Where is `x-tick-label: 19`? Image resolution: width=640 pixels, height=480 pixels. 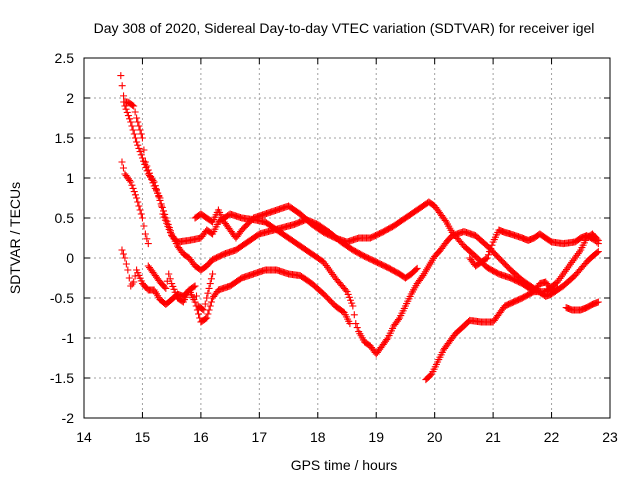
x-tick-label: 19 is located at coordinates (376, 437).